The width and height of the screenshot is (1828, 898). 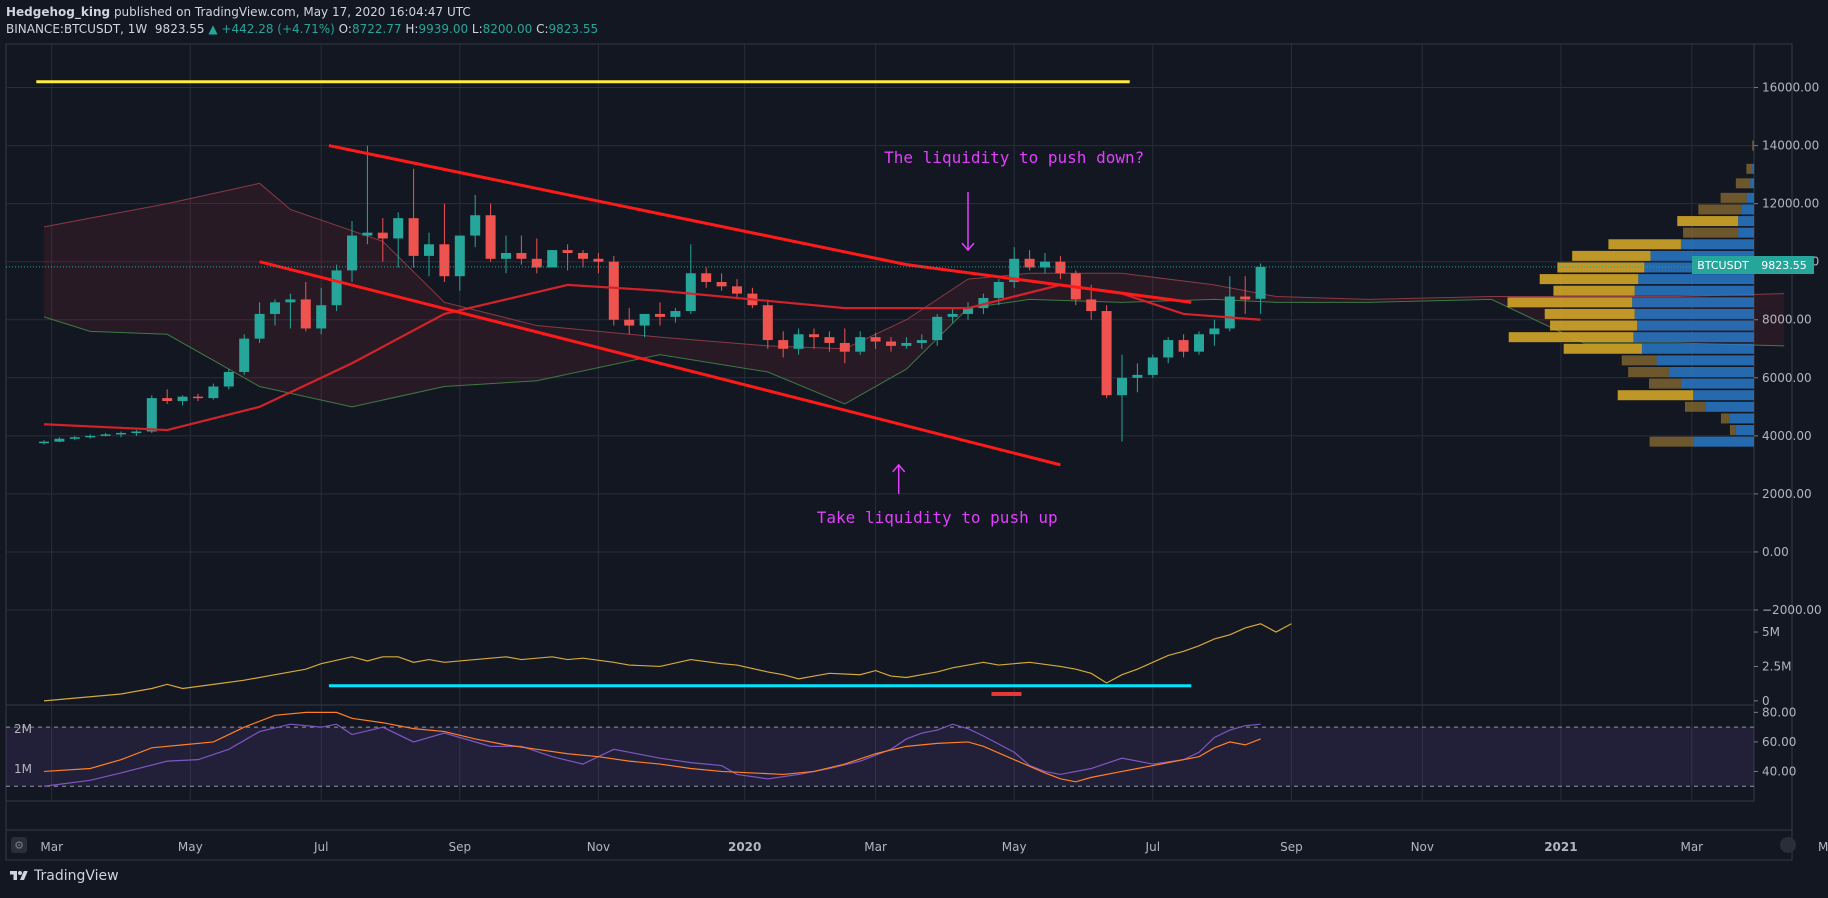 I want to click on time-tick-label: Jul, so click(x=1152, y=847).